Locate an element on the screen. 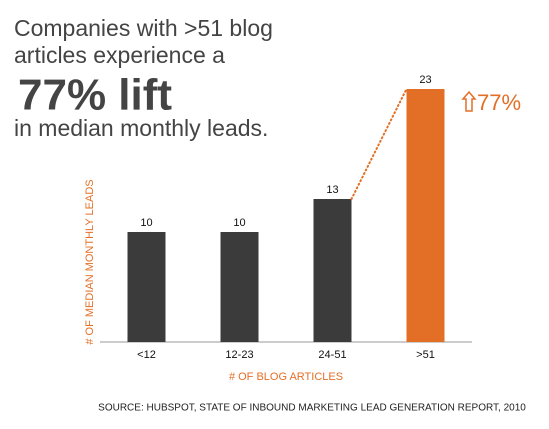 This screenshot has width=549, height=429. x-tick-label: 12-23 is located at coordinates (239, 355).